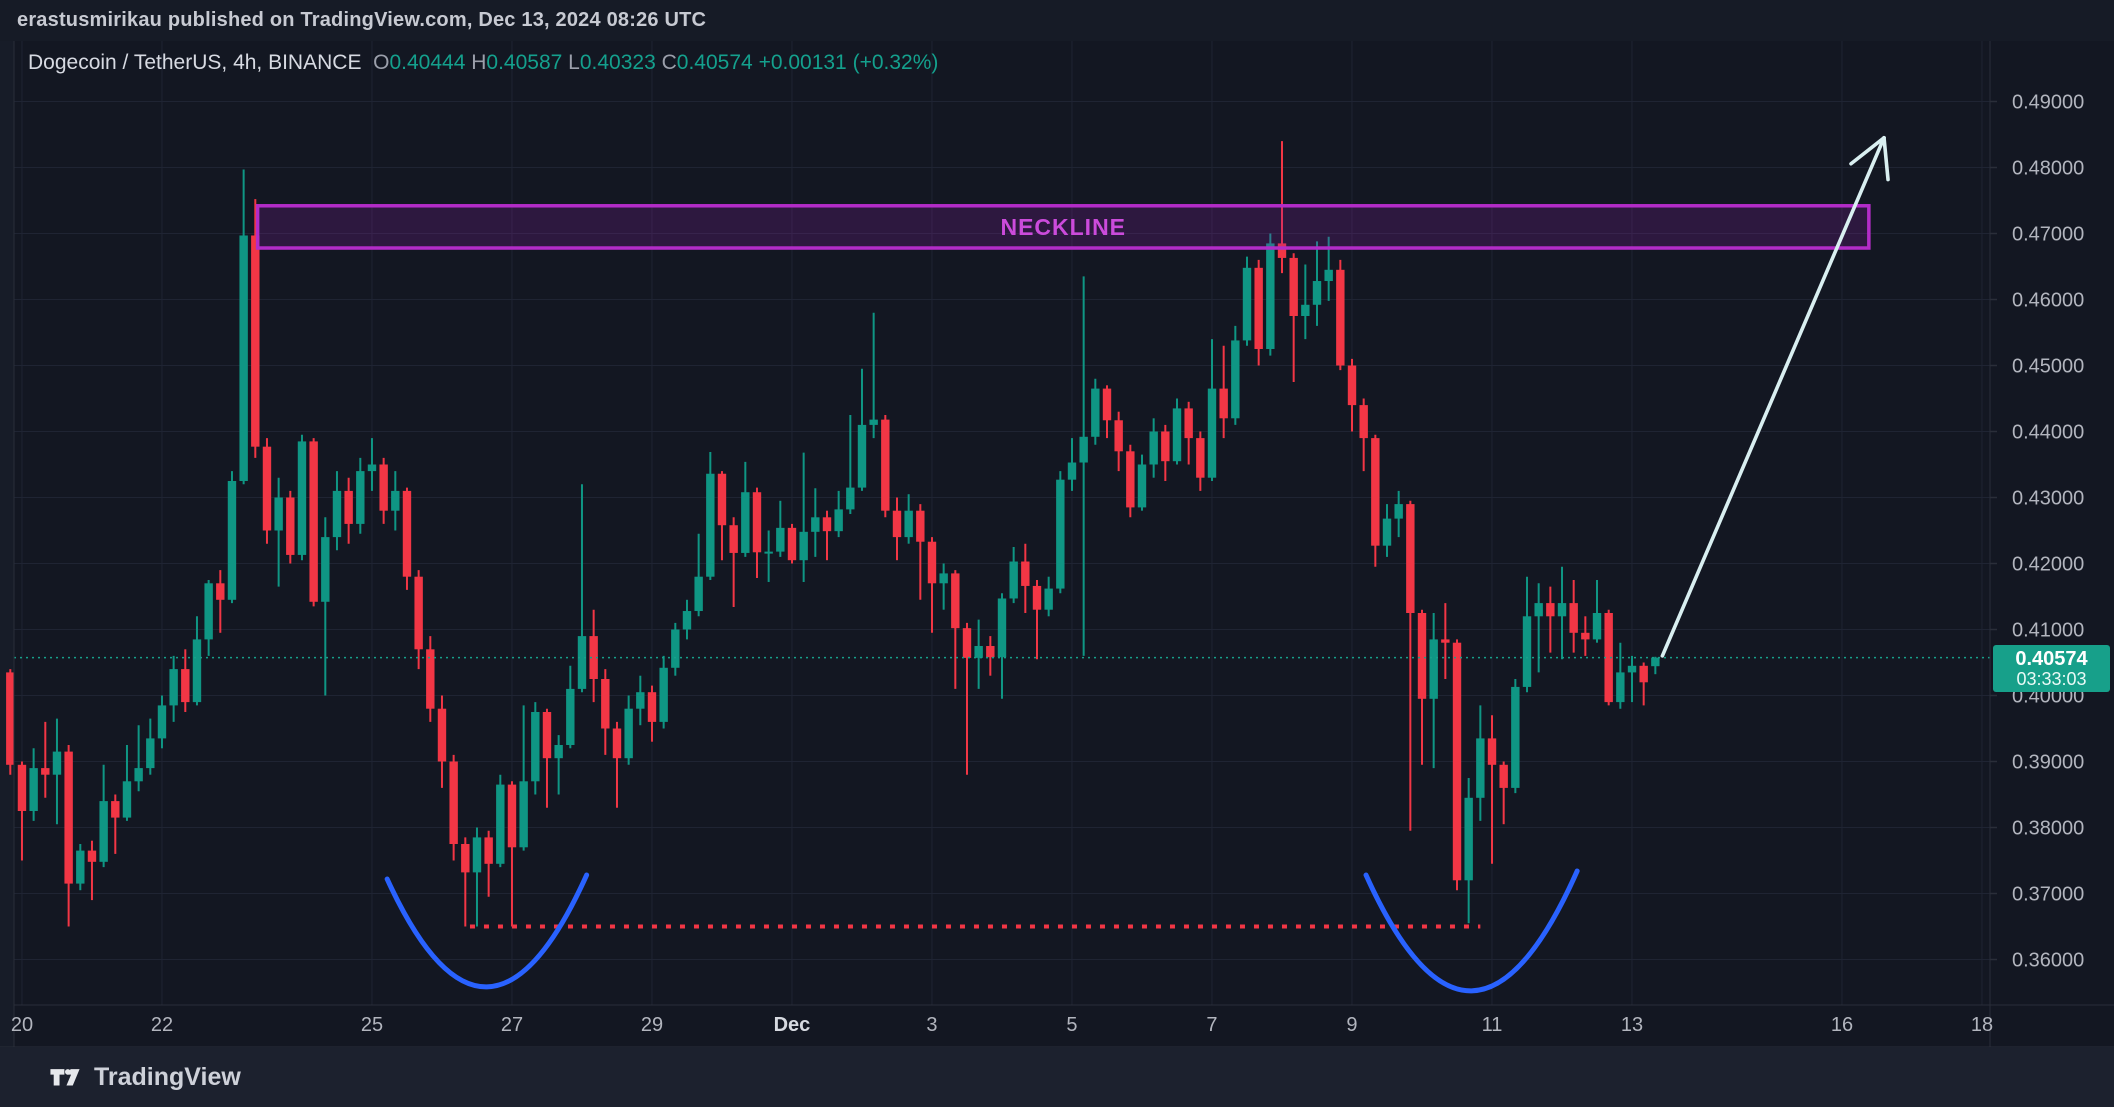 Image resolution: width=2114 pixels, height=1107 pixels. What do you see at coordinates (652, 1025) in the screenshot?
I see `time-axis-label: 29` at bounding box center [652, 1025].